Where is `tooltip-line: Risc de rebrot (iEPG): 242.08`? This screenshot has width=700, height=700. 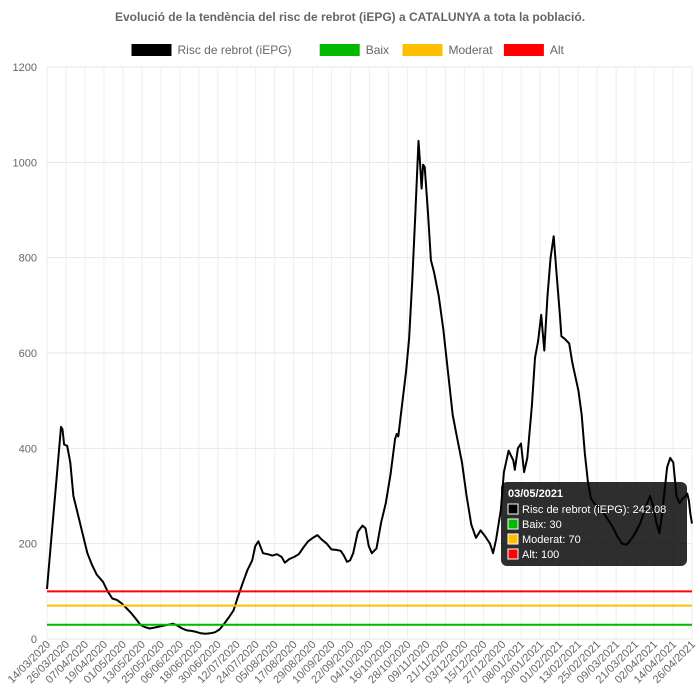
tooltip-line: Risc de rebrot (iEPG): 242.08 is located at coordinates (594, 510).